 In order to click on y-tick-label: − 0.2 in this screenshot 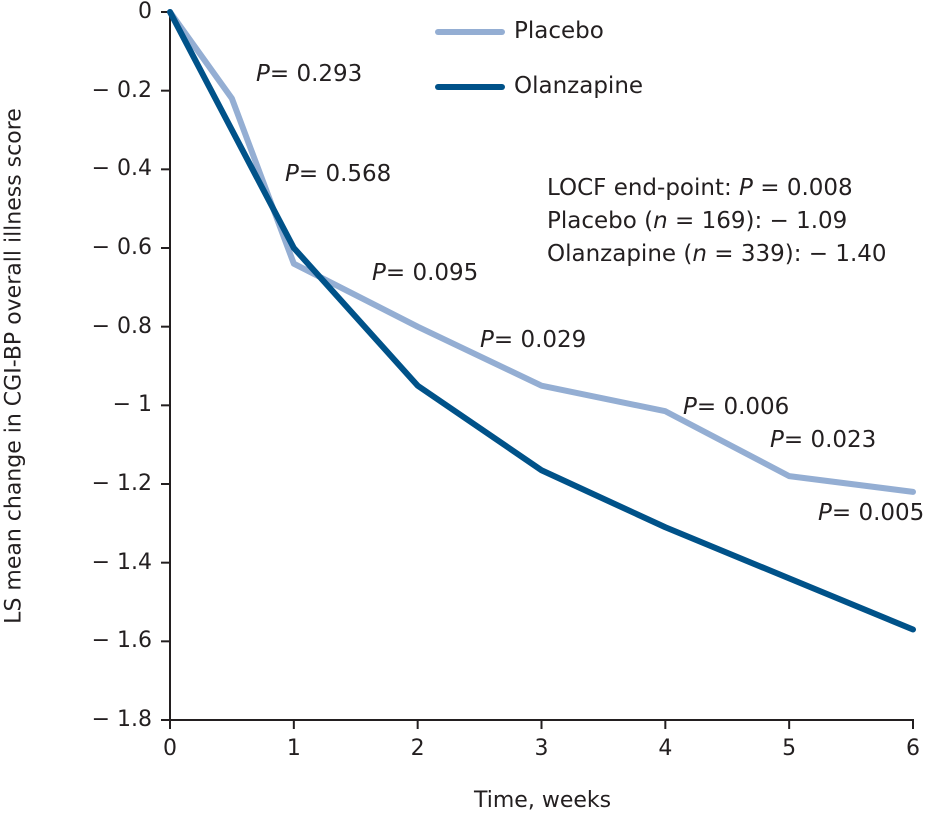, I will do `click(121, 90)`.